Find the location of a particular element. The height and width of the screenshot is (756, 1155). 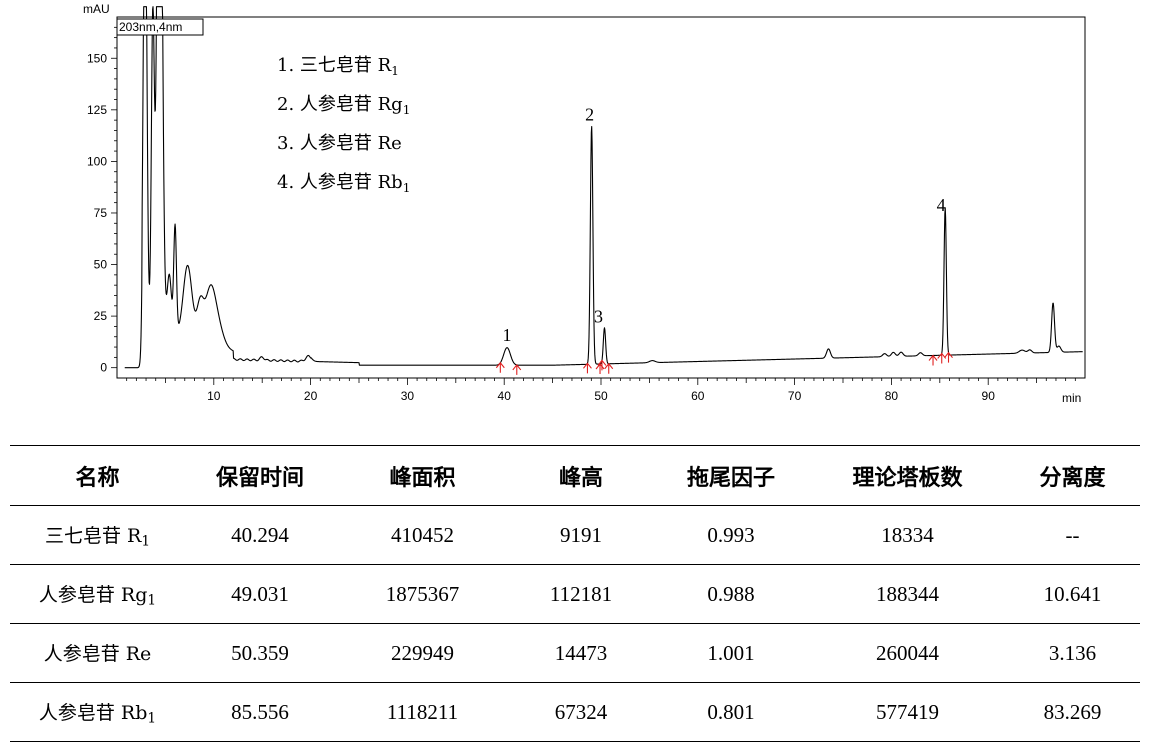

cell-peak-area: 1875367 is located at coordinates (422, 593).